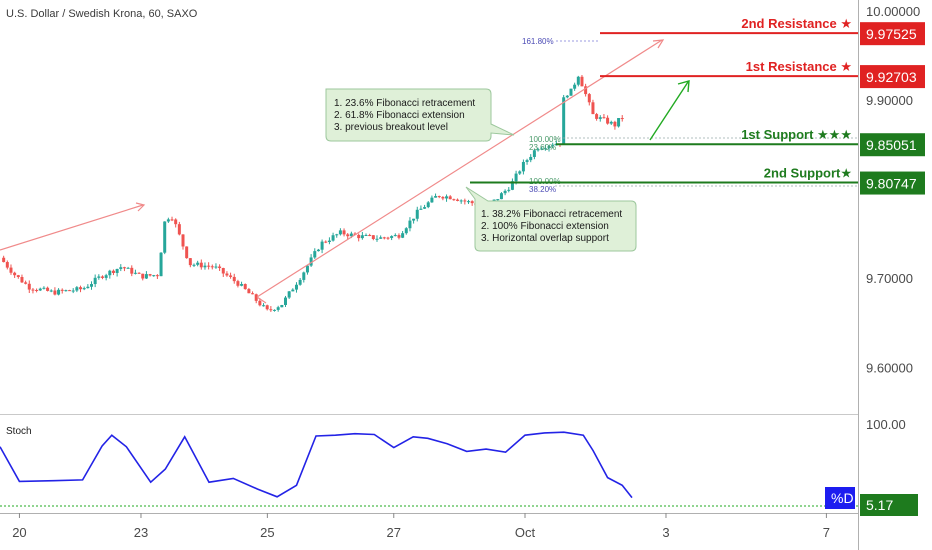  What do you see at coordinates (658, 44) in the screenshot?
I see `trend-channel-arrow` at bounding box center [658, 44].